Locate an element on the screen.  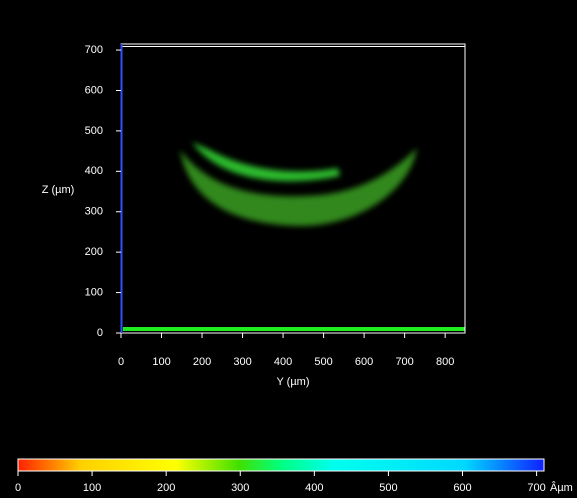
y-tick-label: 100 is located at coordinates (94, 292).